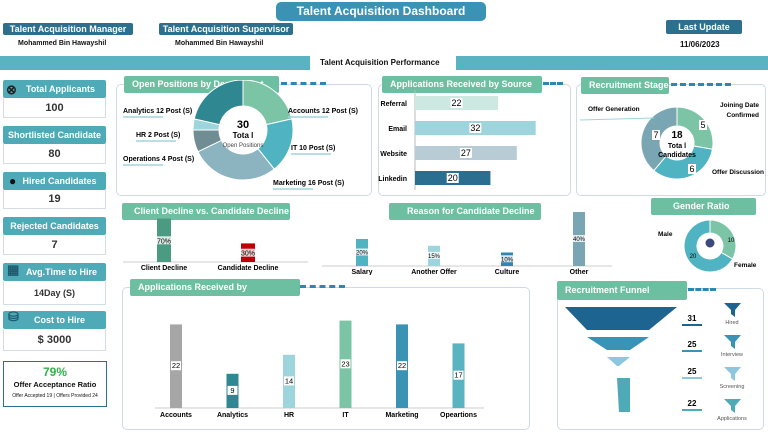  Describe the element at coordinates (206, 211) in the screenshot. I see `client-decline-title: Client Decline vs. Candidate Decline` at that location.